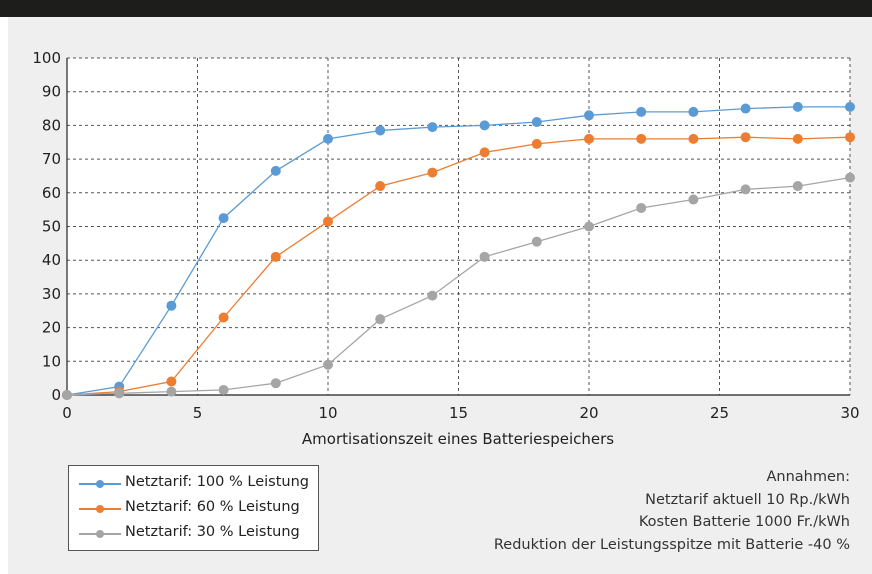 This screenshot has width=872, height=574. I want to click on notes-title: Annahmen:, so click(808, 477).